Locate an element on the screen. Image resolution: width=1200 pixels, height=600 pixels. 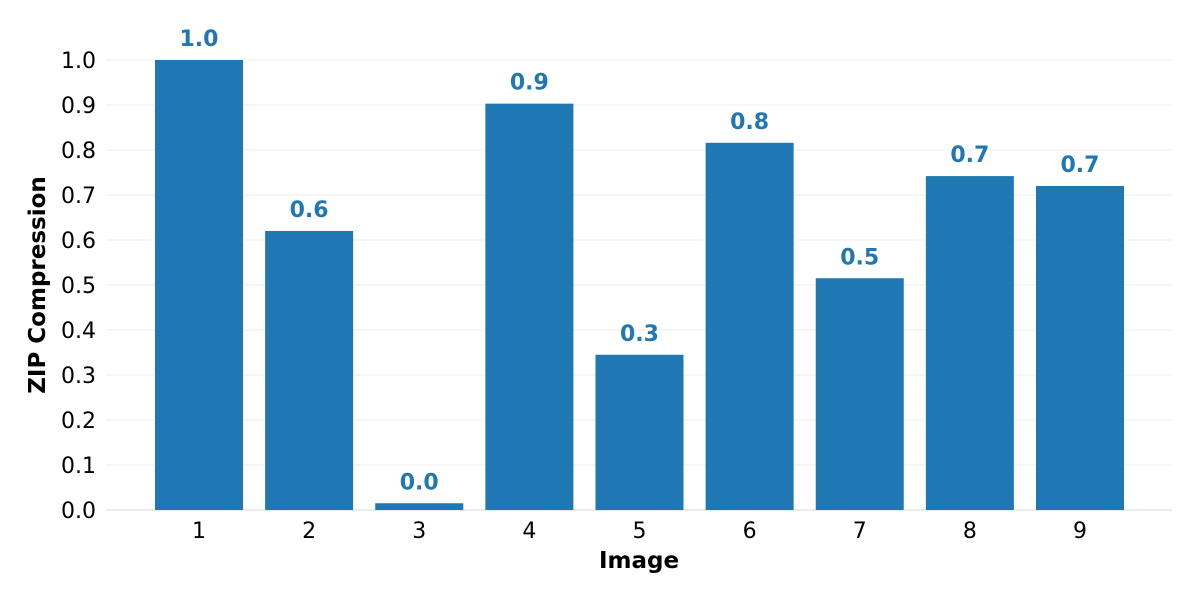
y-tick-label: 0.6 is located at coordinates (78, 241).